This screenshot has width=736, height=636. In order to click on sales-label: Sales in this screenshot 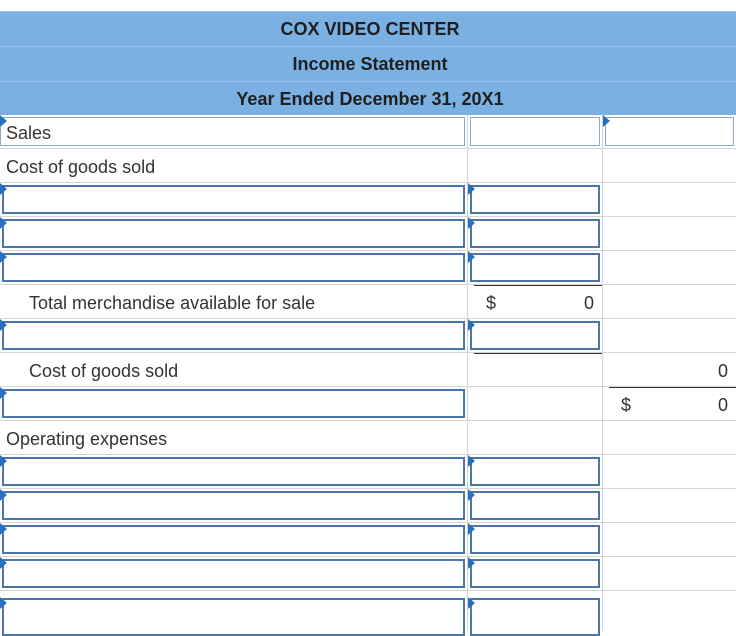, I will do `click(29, 133)`.